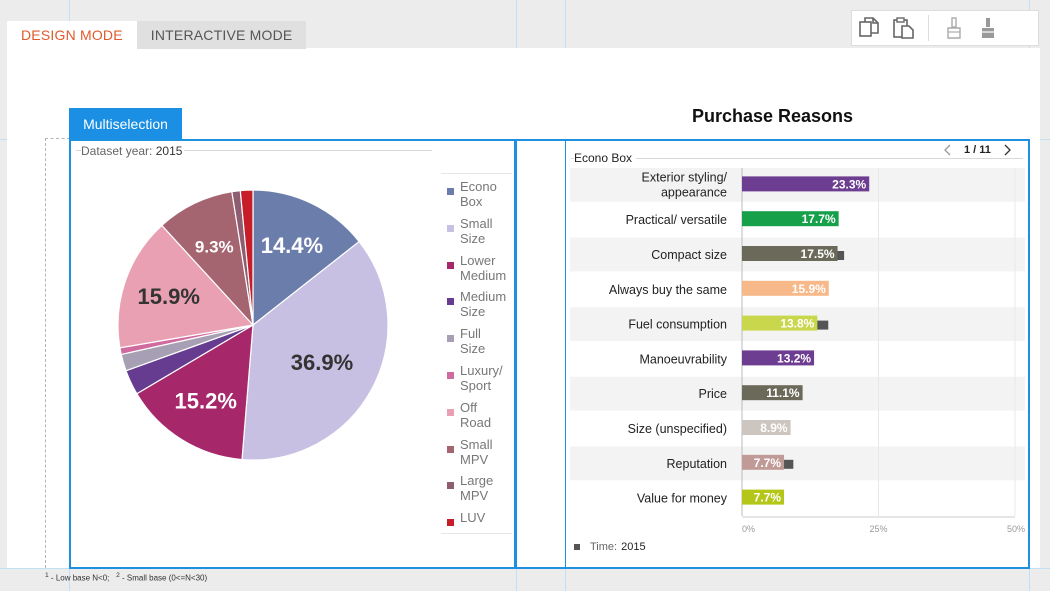  I want to click on footnote-text: - Low base N<0;, so click(79, 578).